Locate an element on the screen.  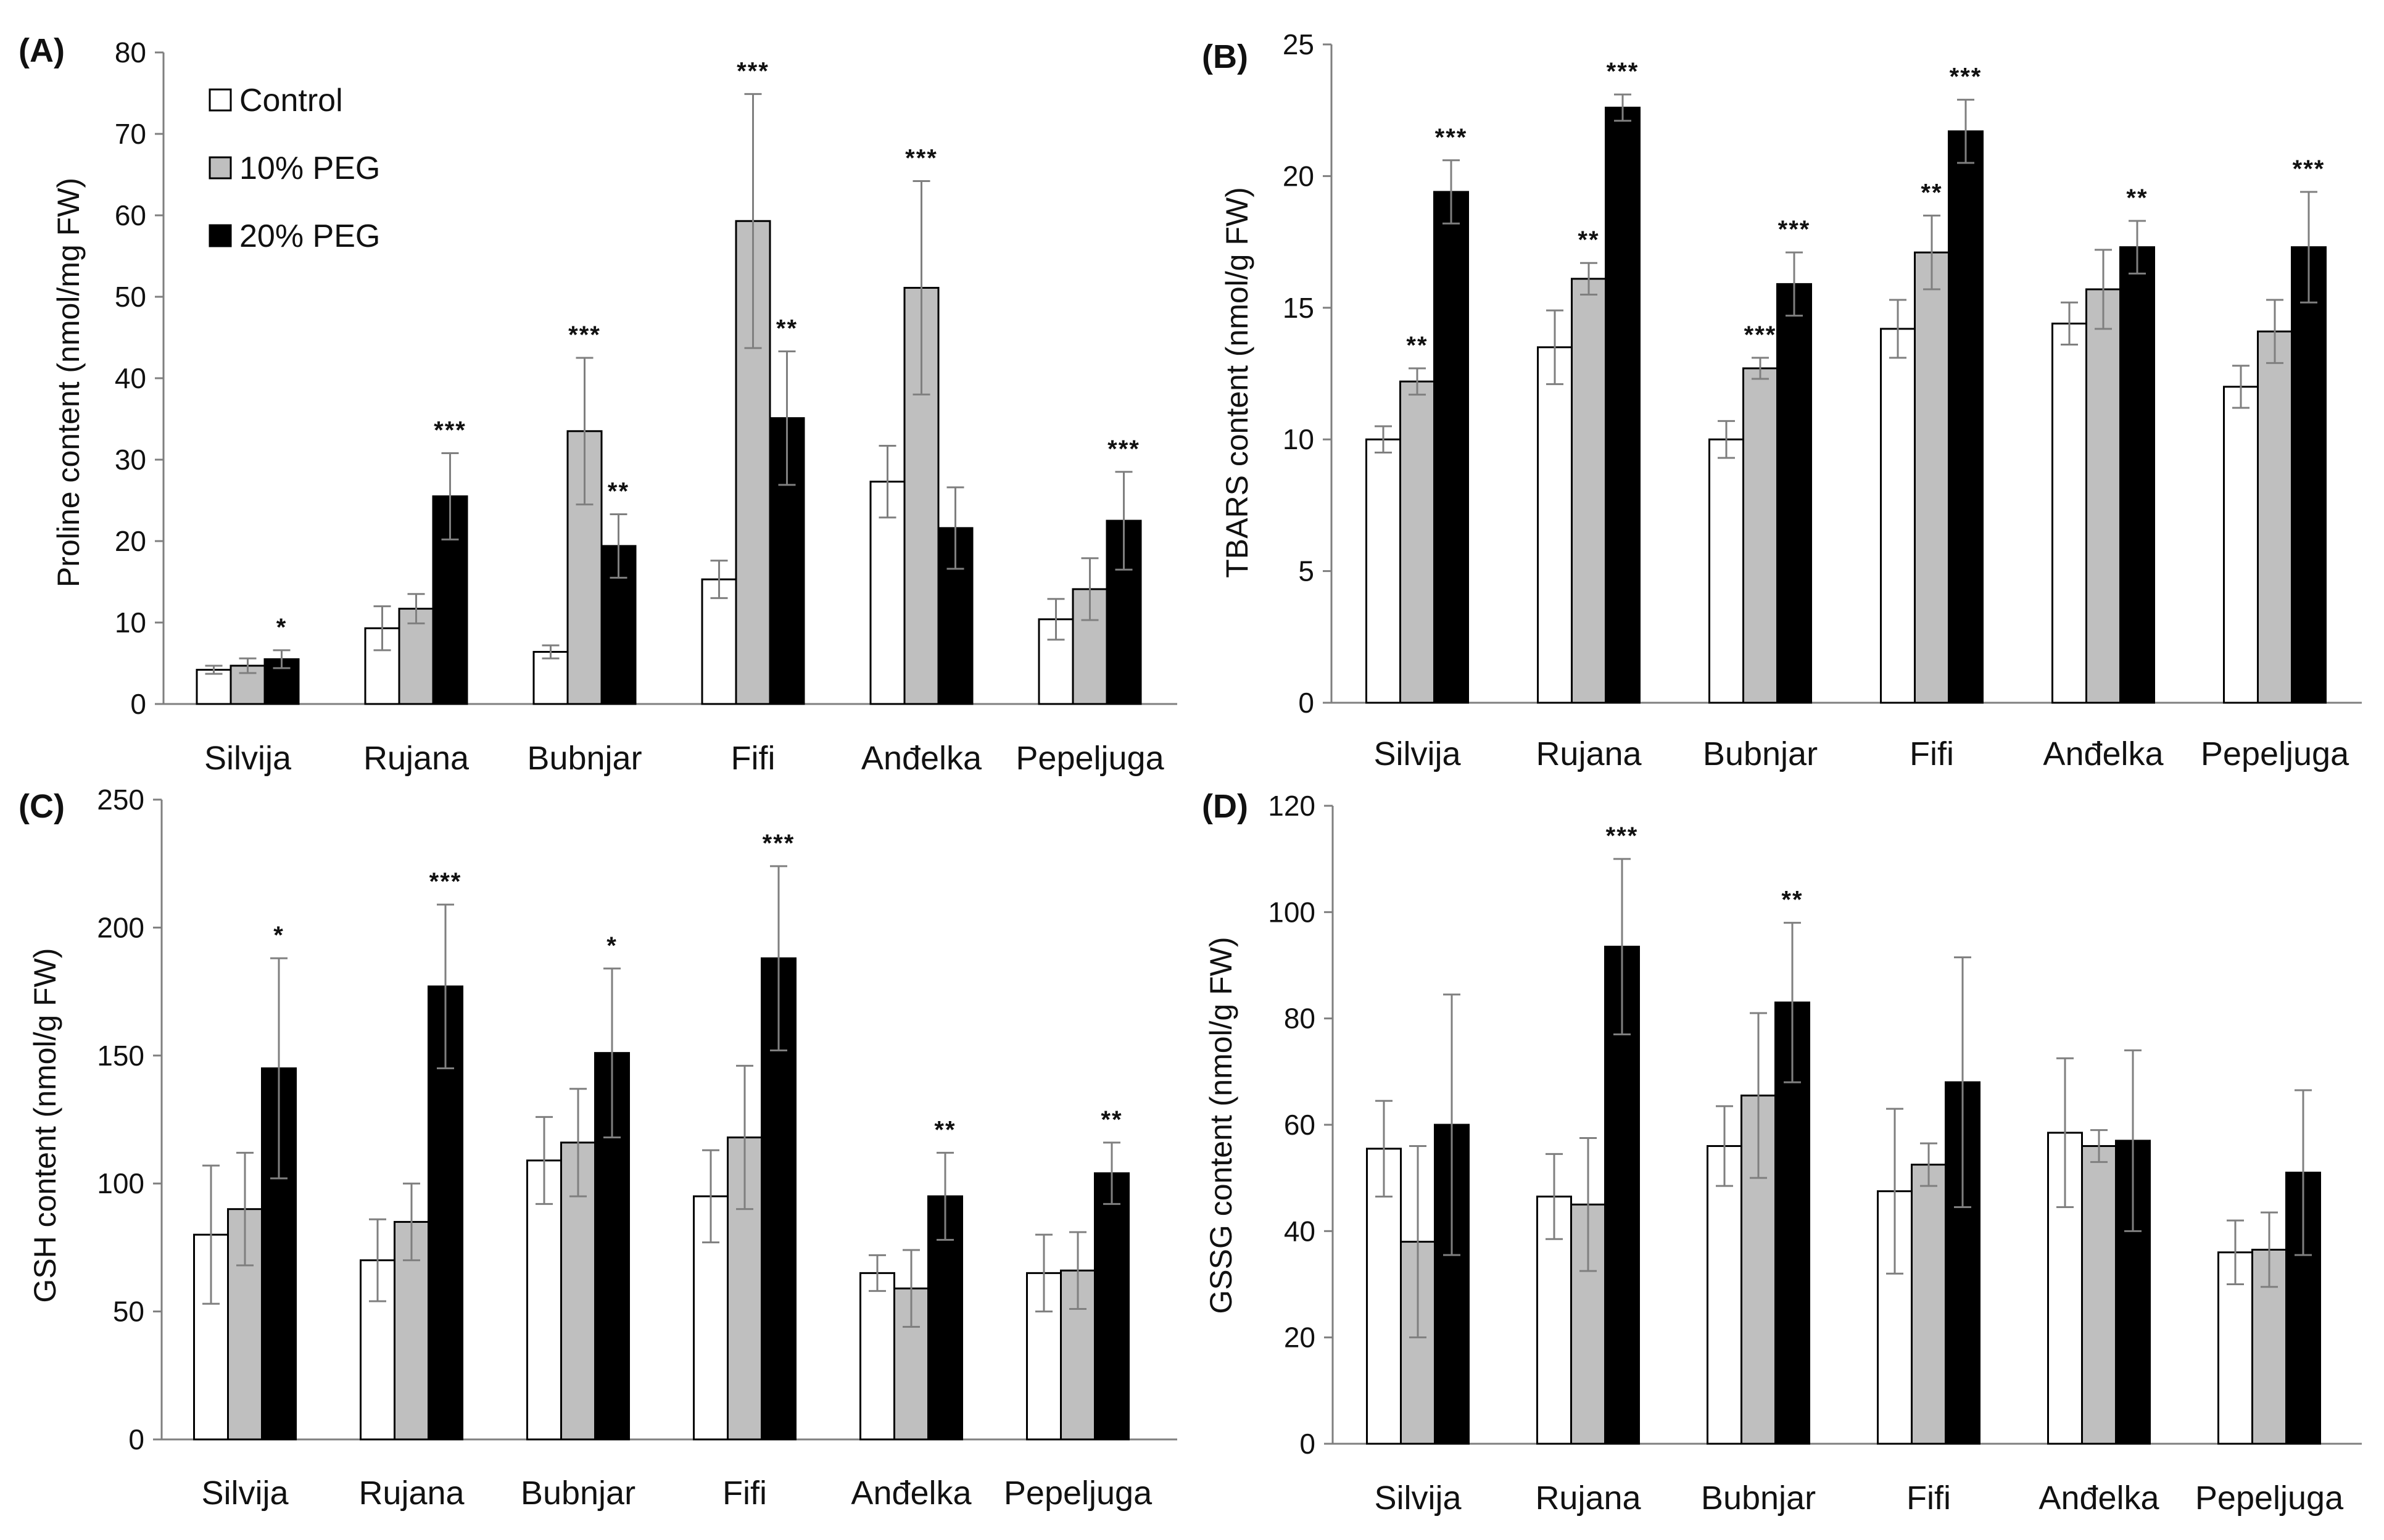
legend-swatch-20-peg is located at coordinates (220, 236).